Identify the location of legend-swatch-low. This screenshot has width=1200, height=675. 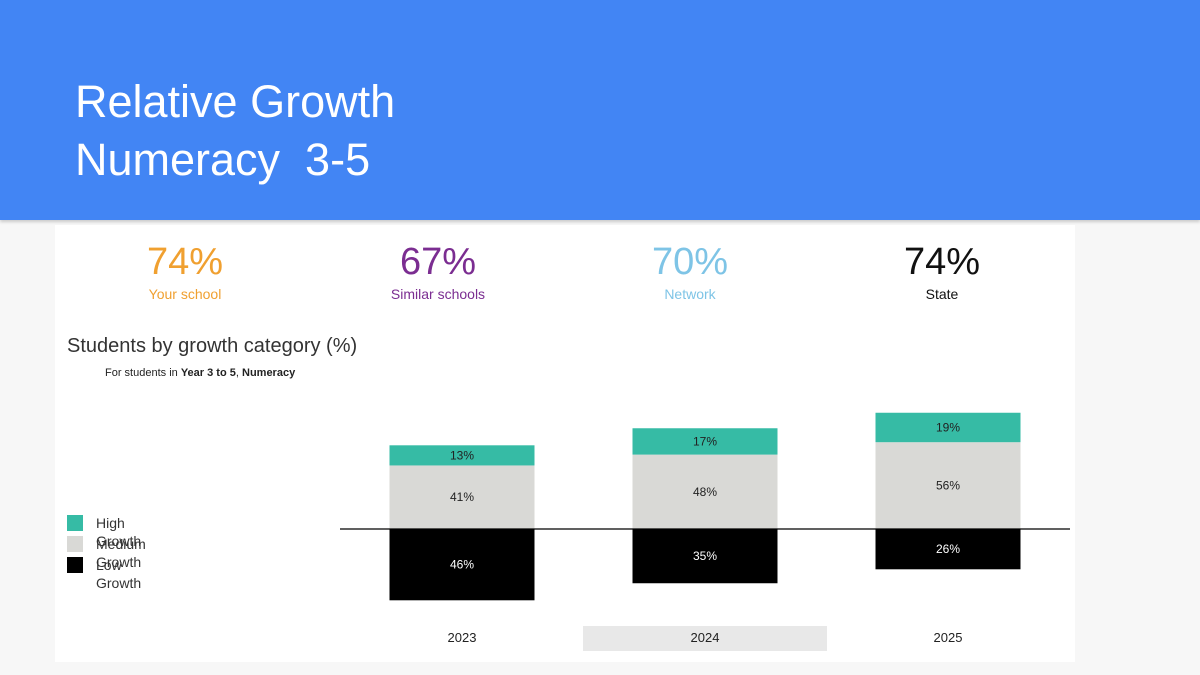
(75, 565).